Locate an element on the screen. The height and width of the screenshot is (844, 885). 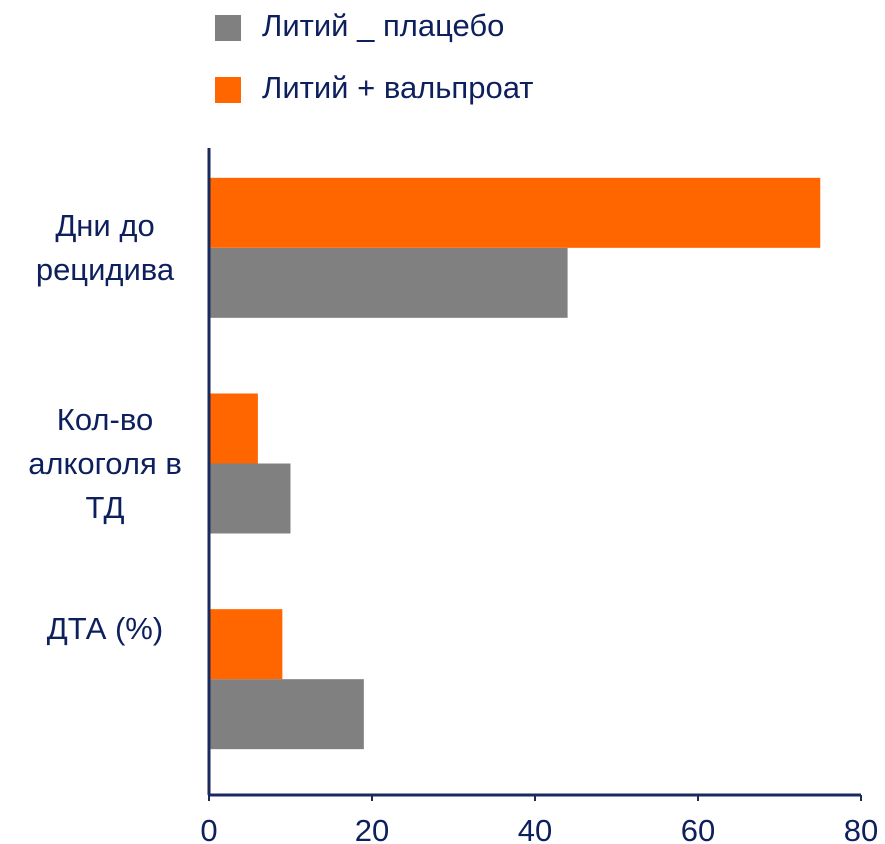
y-tick-label: Дни до рецидива is located at coordinates (105, 247).